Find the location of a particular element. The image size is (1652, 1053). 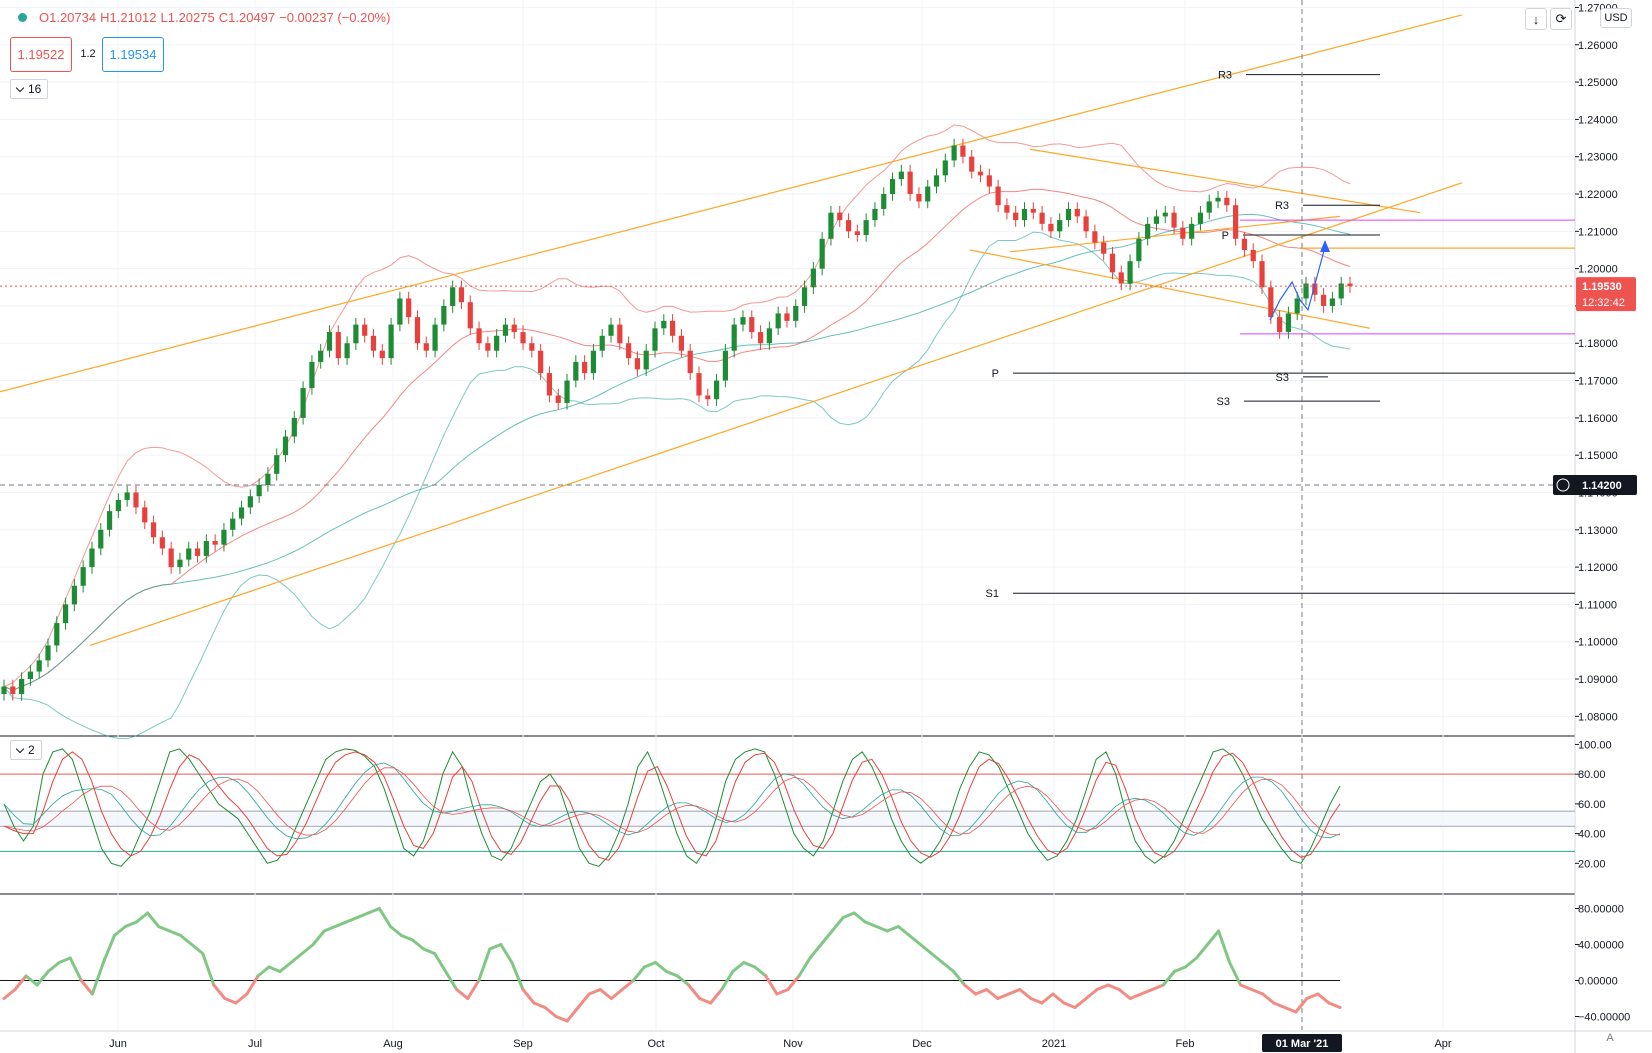

pivot-level-label: R3 is located at coordinates (1225, 76).